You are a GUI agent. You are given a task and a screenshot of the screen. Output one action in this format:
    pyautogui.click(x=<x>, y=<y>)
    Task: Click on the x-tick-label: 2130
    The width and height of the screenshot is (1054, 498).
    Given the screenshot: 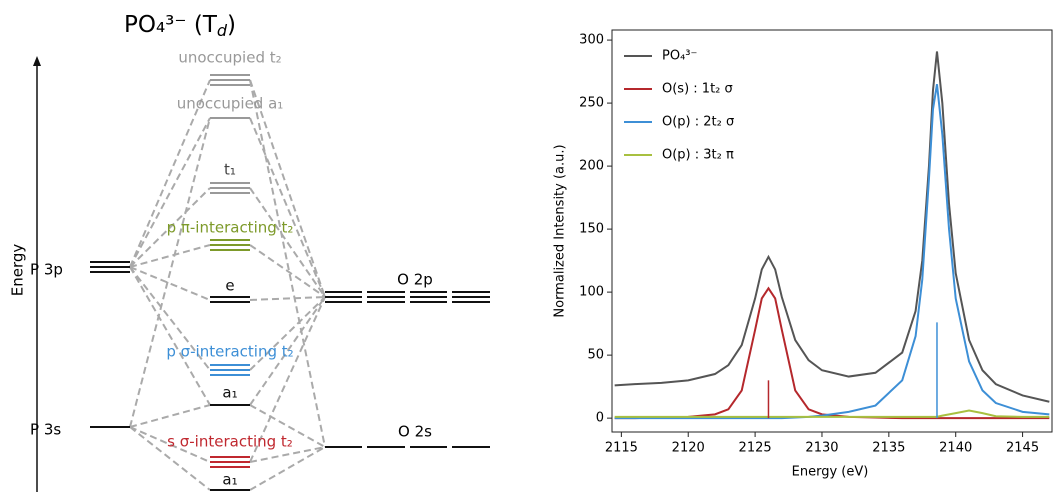 What is the action you would take?
    pyautogui.click(x=821, y=448)
    